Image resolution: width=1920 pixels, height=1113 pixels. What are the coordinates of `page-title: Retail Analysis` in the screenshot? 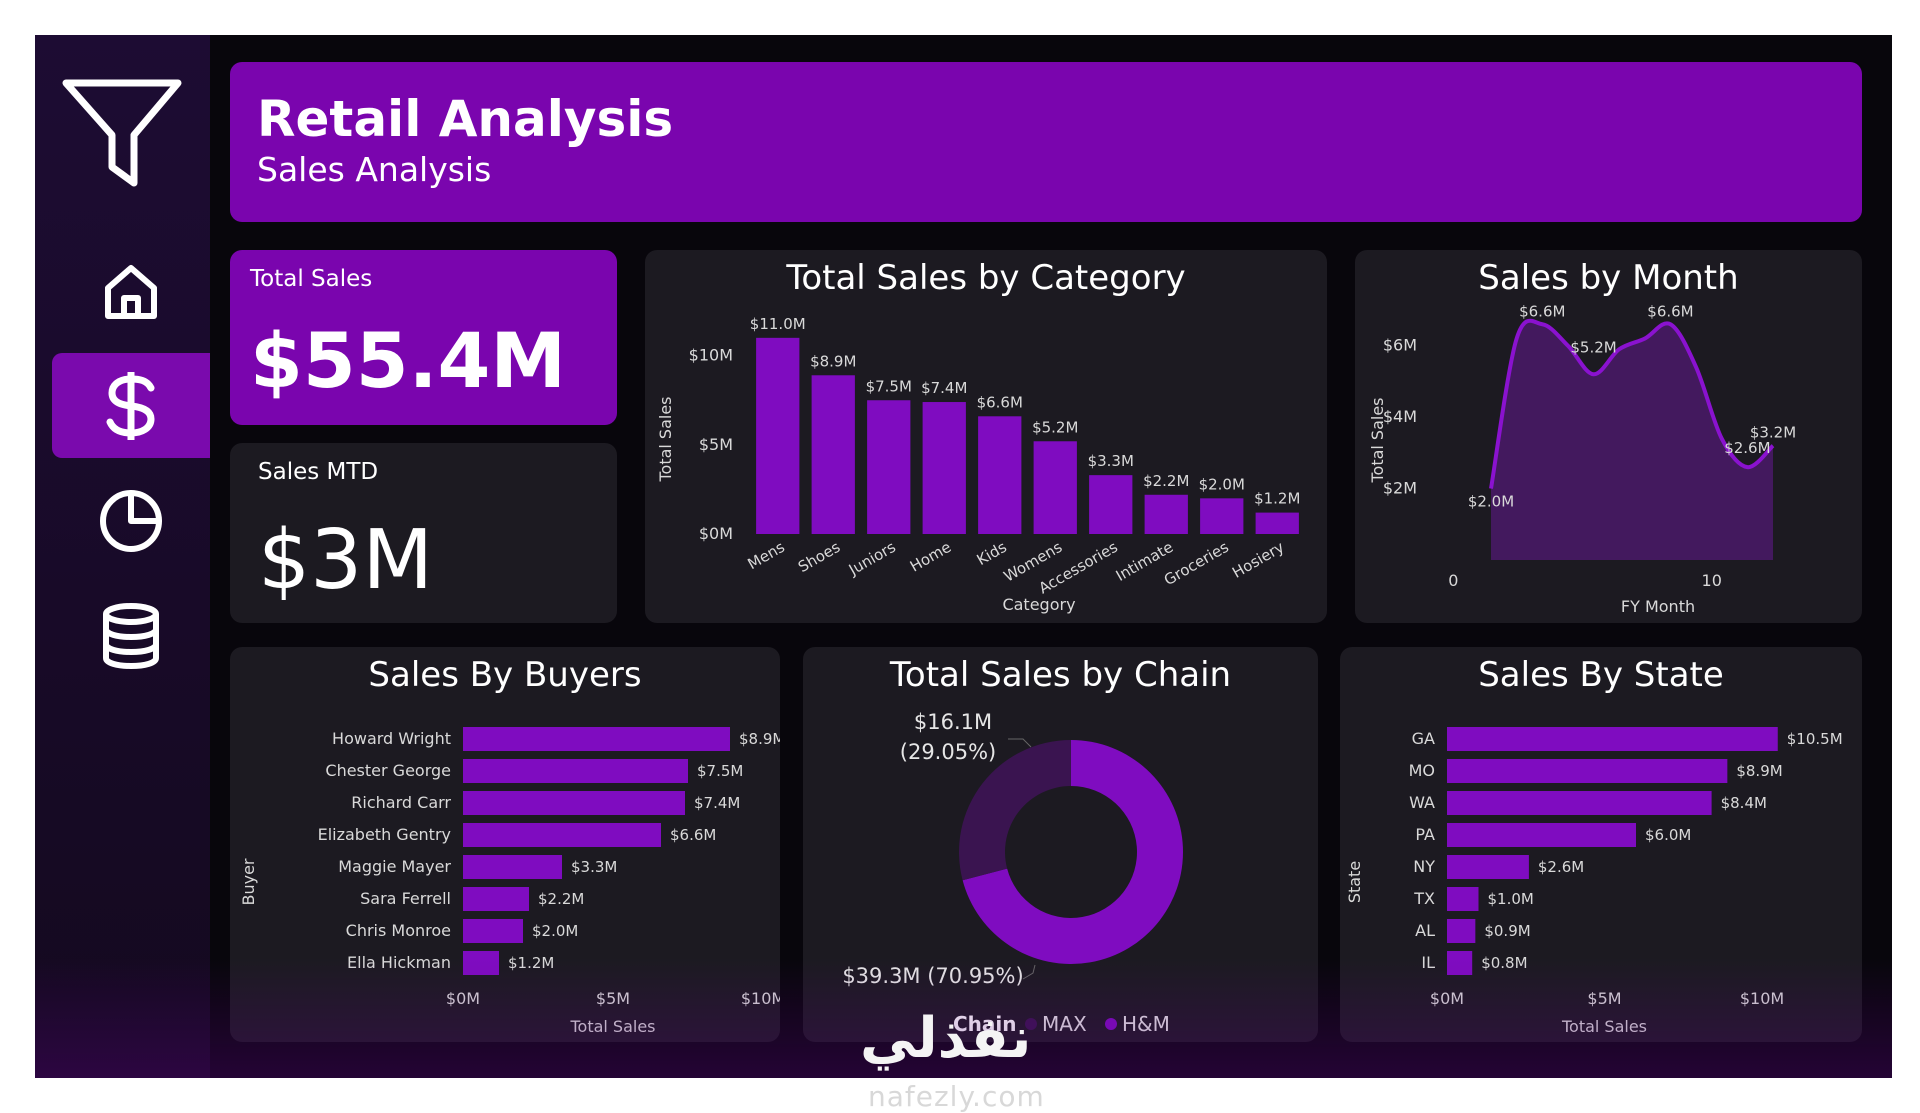 It's located at (465, 119).